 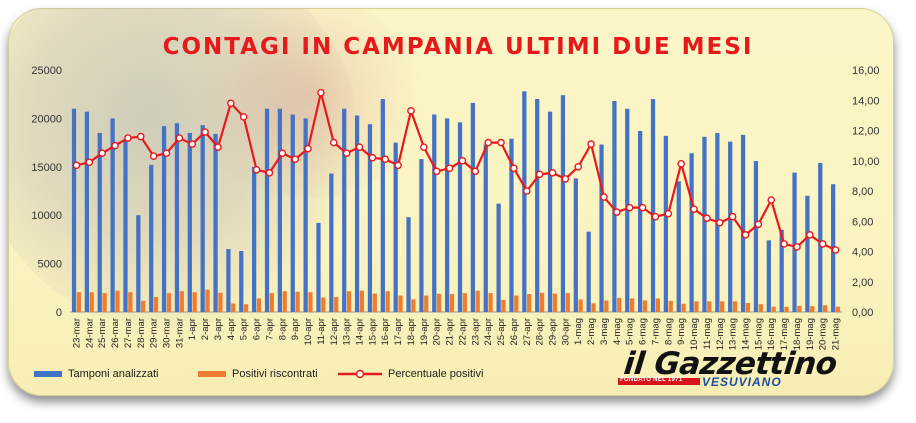 I want to click on x-tick-label: 17-mag, so click(x=784, y=334).